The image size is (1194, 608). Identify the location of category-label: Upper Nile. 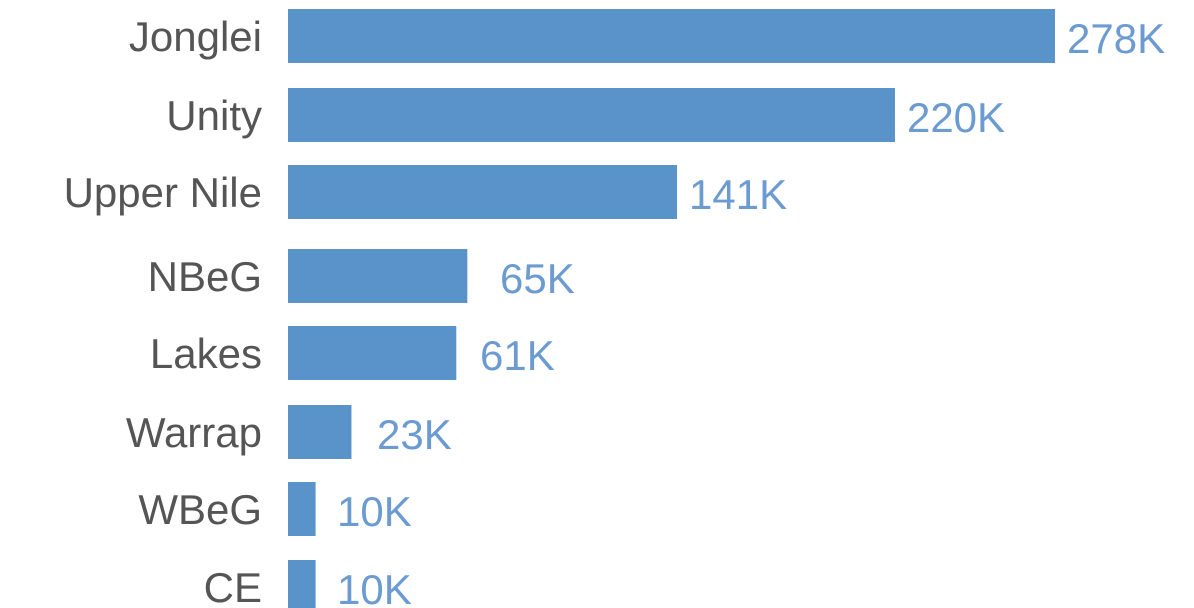
(163, 192).